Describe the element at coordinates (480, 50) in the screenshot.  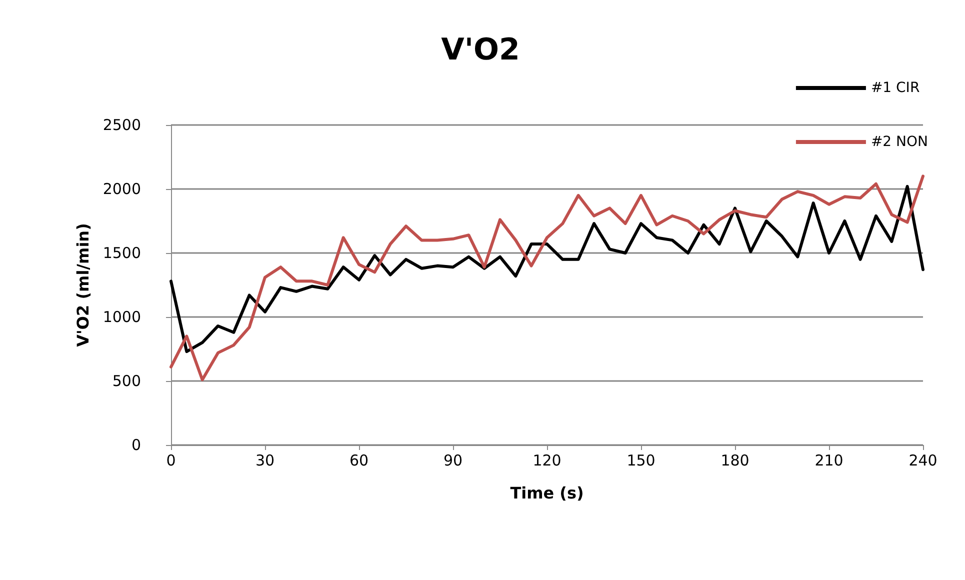
I see `chart-title: V'O2` at that location.